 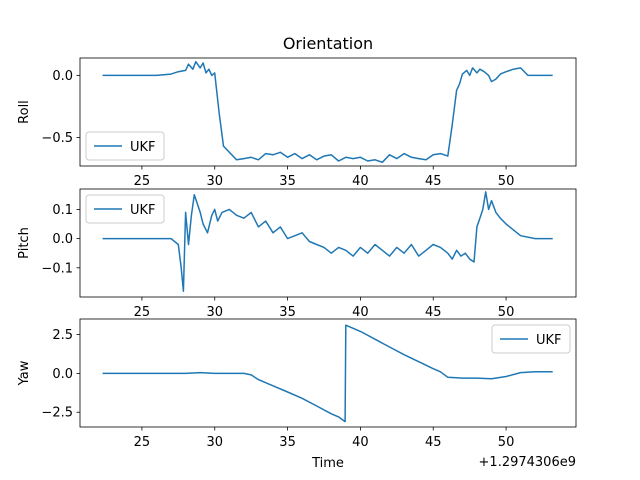 What do you see at coordinates (57, 268) in the screenshot?
I see `y-tick-label: −0.1` at bounding box center [57, 268].